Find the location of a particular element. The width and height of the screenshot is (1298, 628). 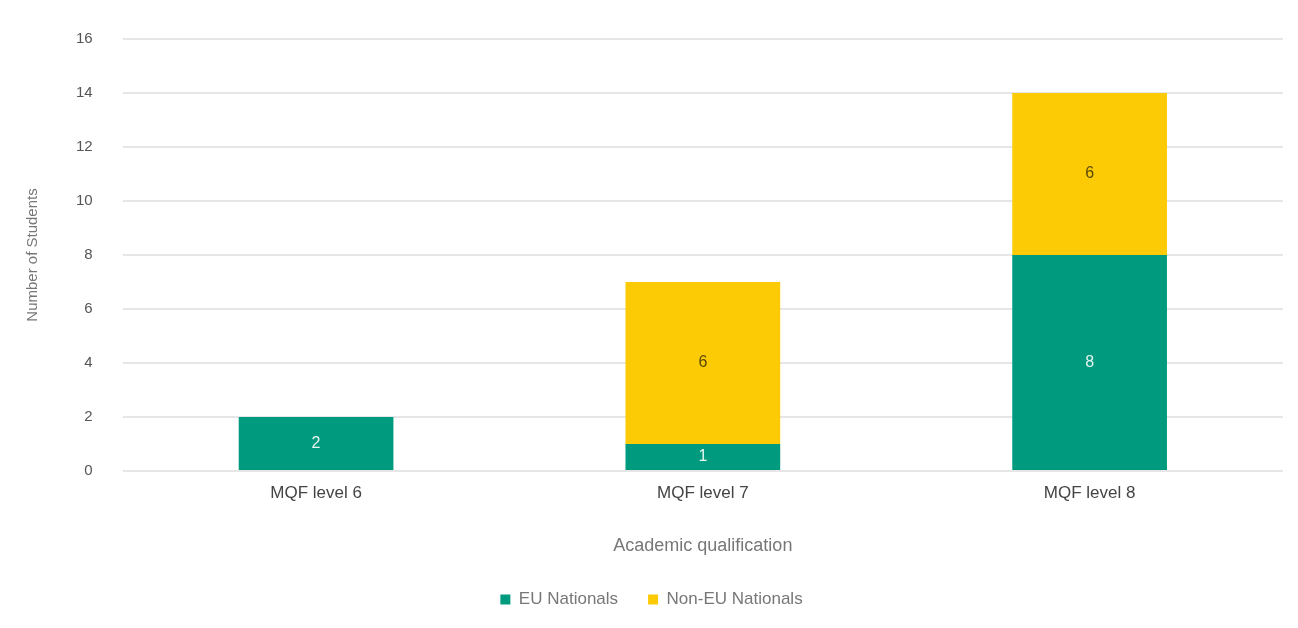

x-tick-label: MQF level 8 is located at coordinates (1089, 492).